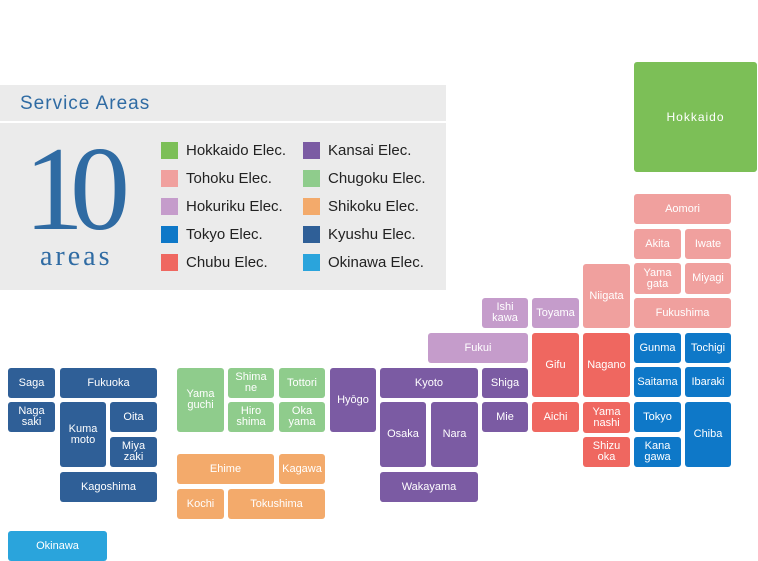 The width and height of the screenshot is (758, 561). Describe the element at coordinates (657, 417) in the screenshot. I see `prefecture-tokyo: Tokyo` at that location.